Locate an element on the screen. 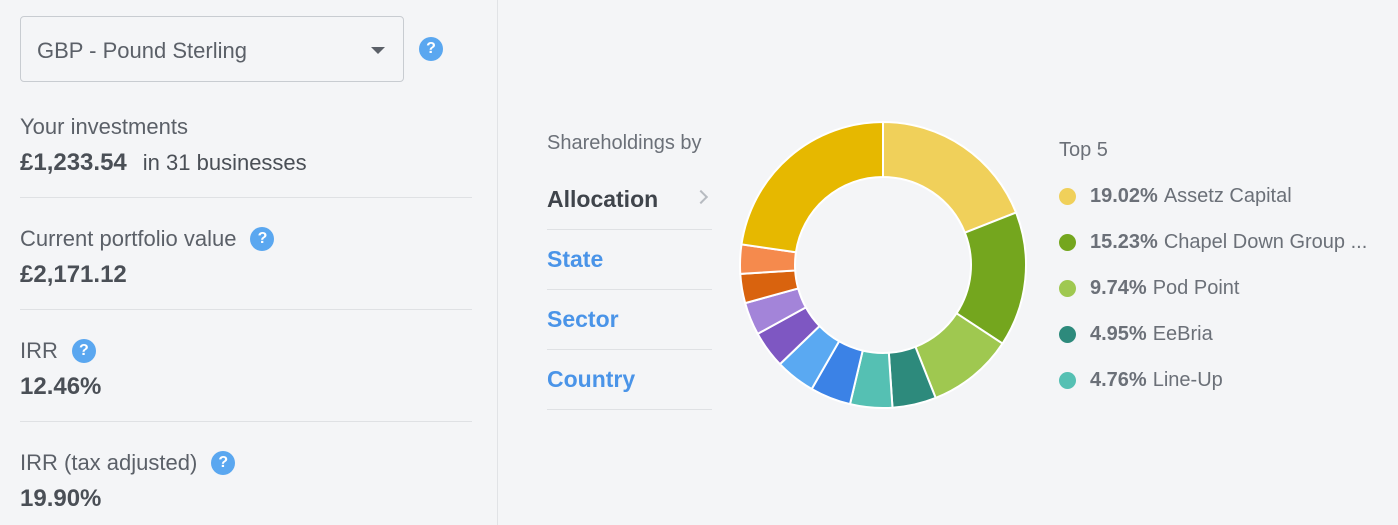 This screenshot has width=1398, height=525. legend-name: EeBria is located at coordinates (1182, 334).